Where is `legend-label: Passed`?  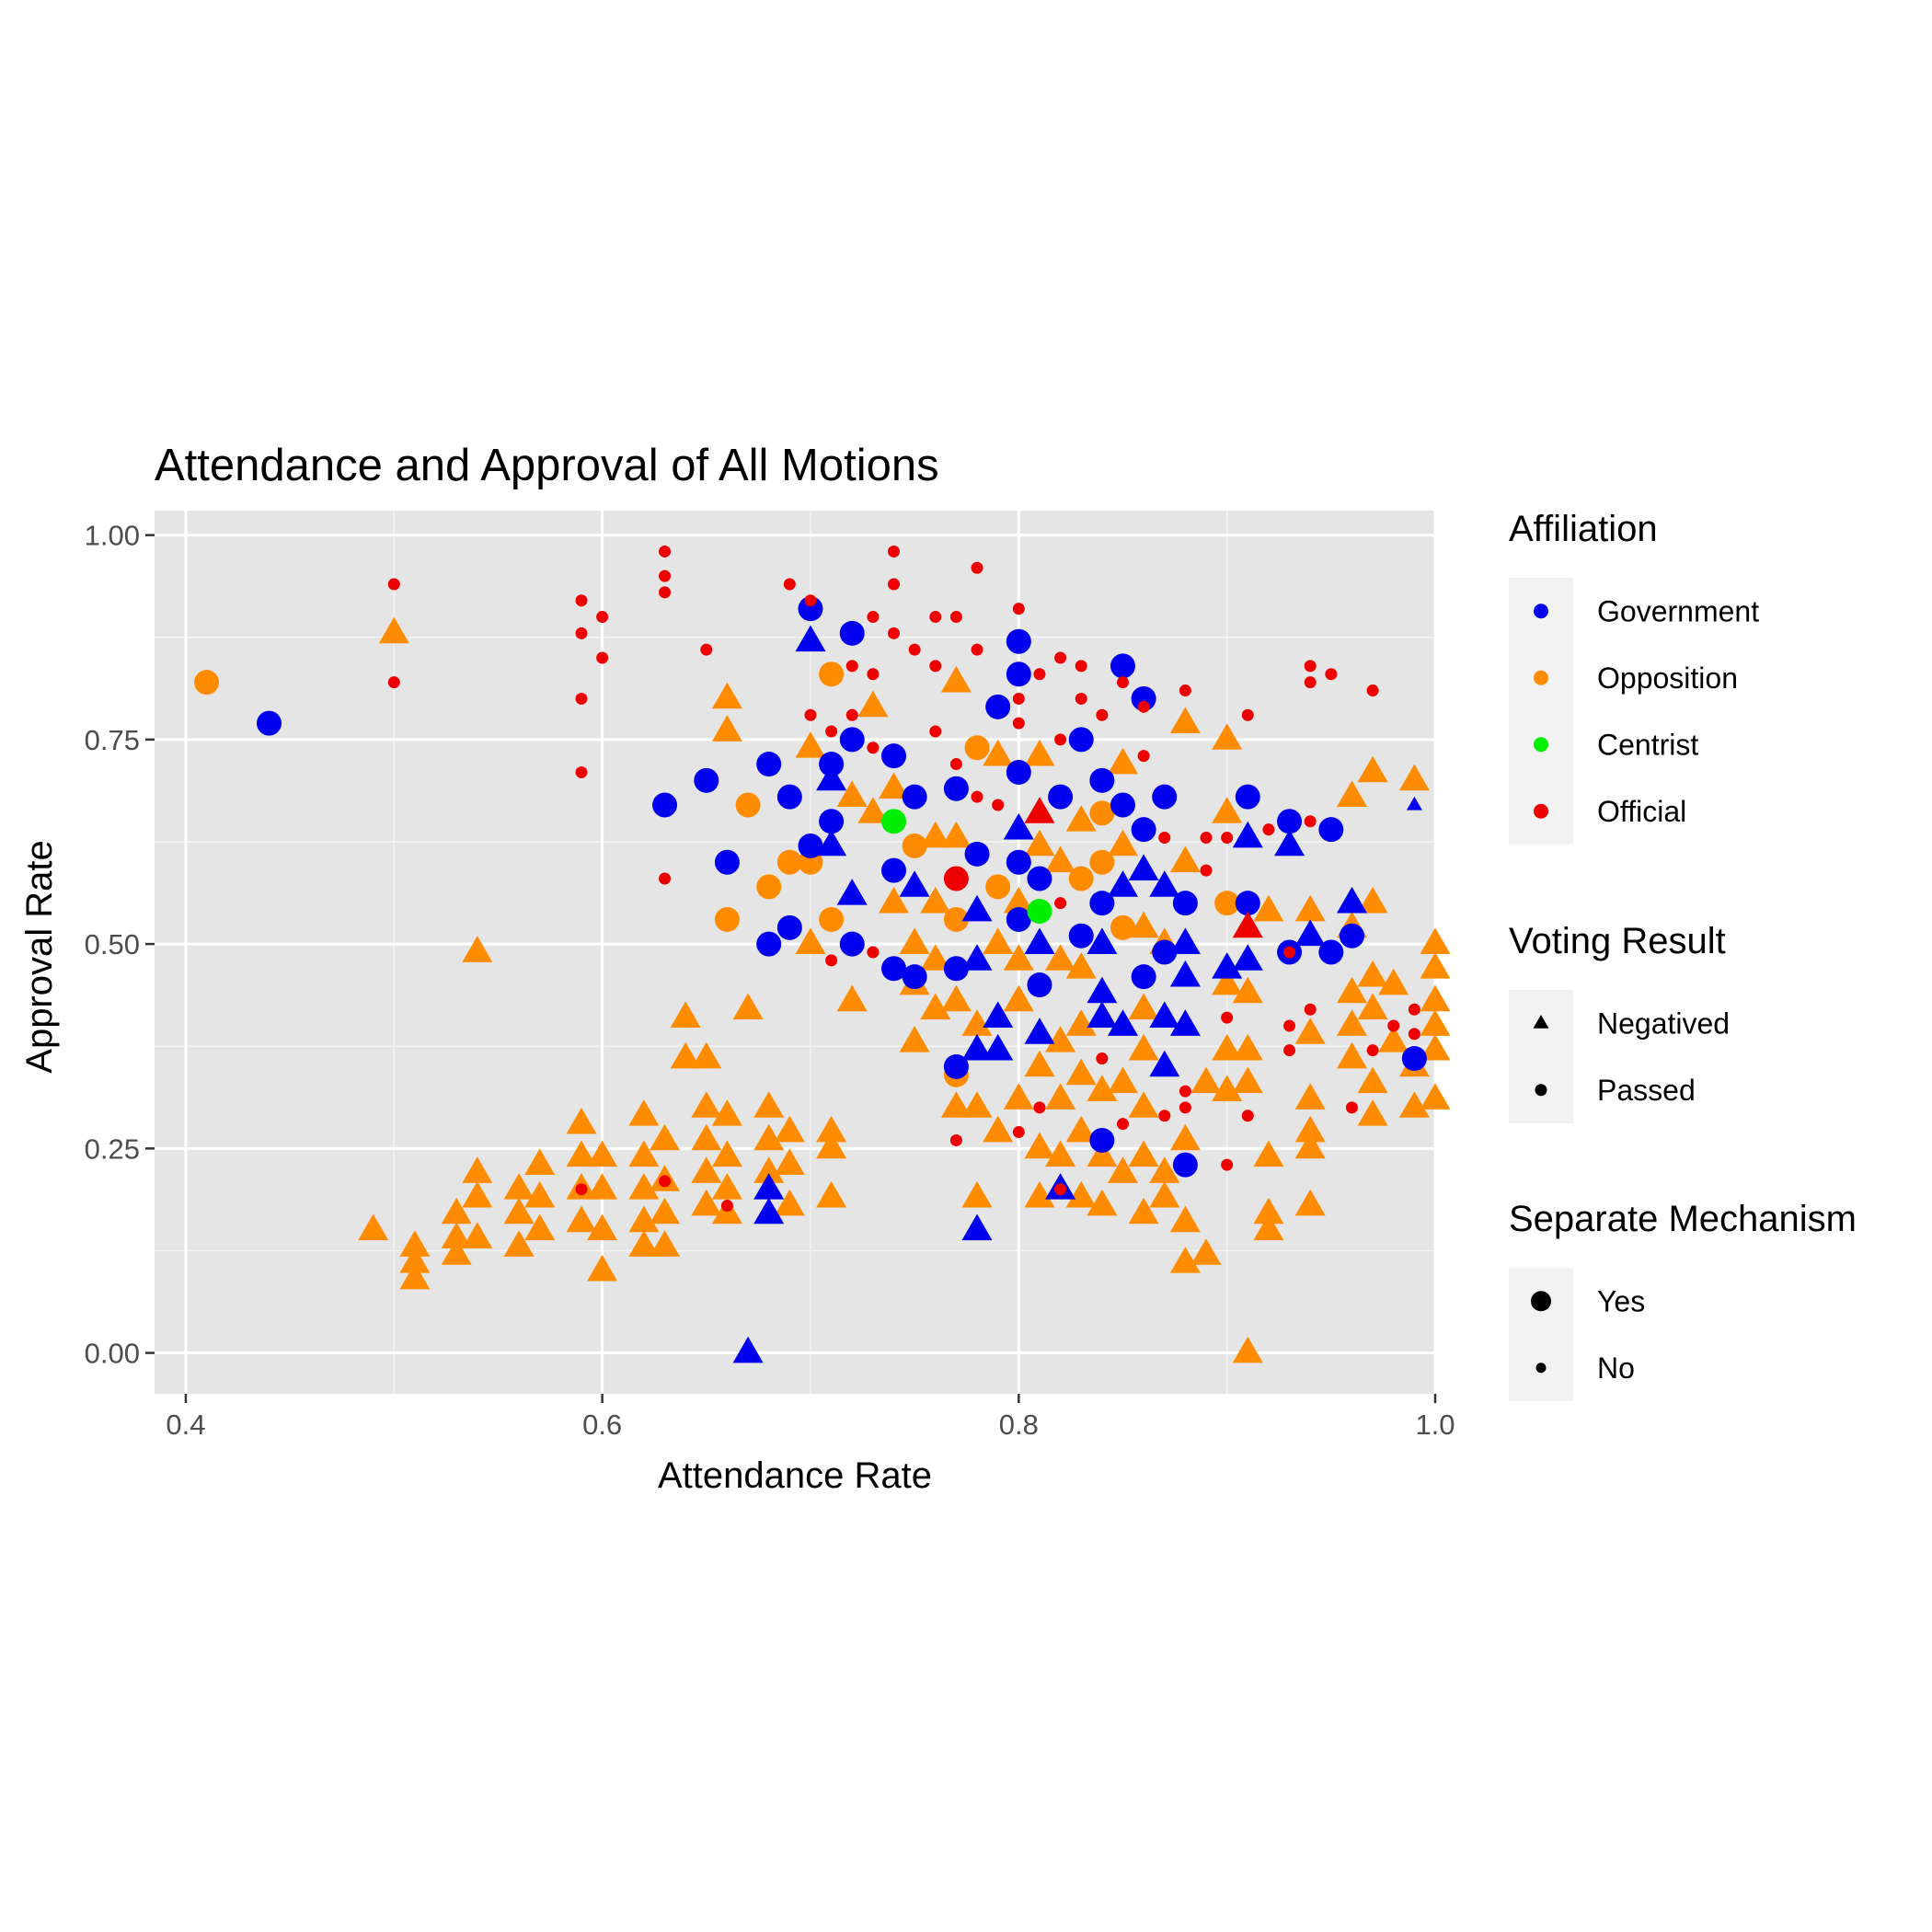
legend-label: Passed is located at coordinates (1646, 1090).